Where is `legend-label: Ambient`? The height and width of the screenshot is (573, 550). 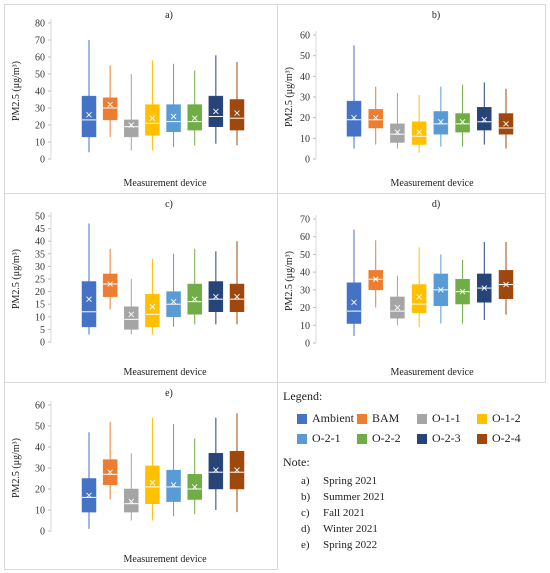
legend-label: Ambient is located at coordinates (333, 418).